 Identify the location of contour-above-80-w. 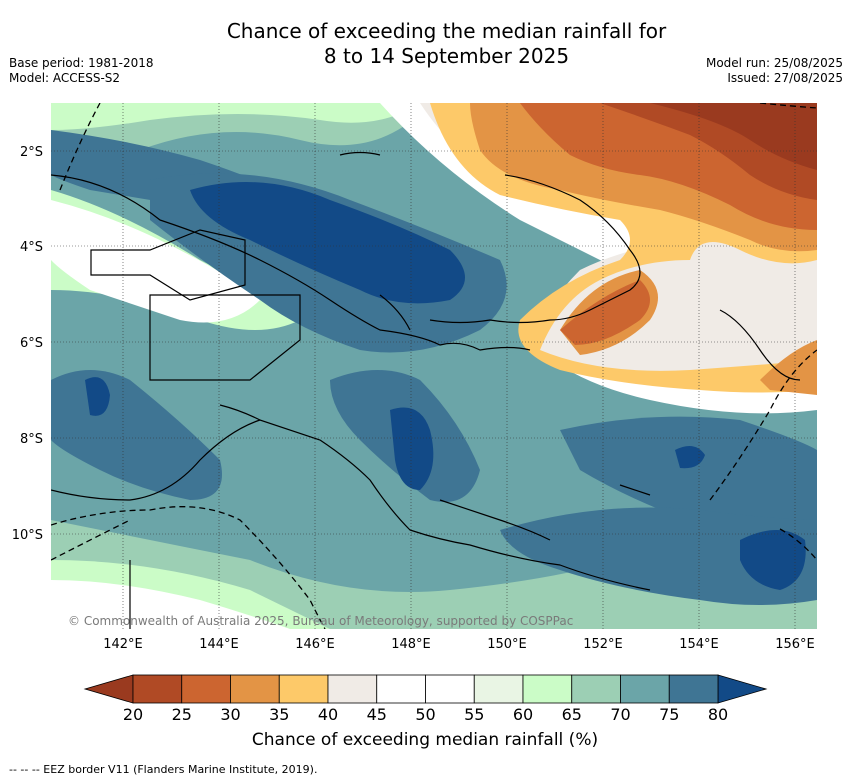
(97, 396).